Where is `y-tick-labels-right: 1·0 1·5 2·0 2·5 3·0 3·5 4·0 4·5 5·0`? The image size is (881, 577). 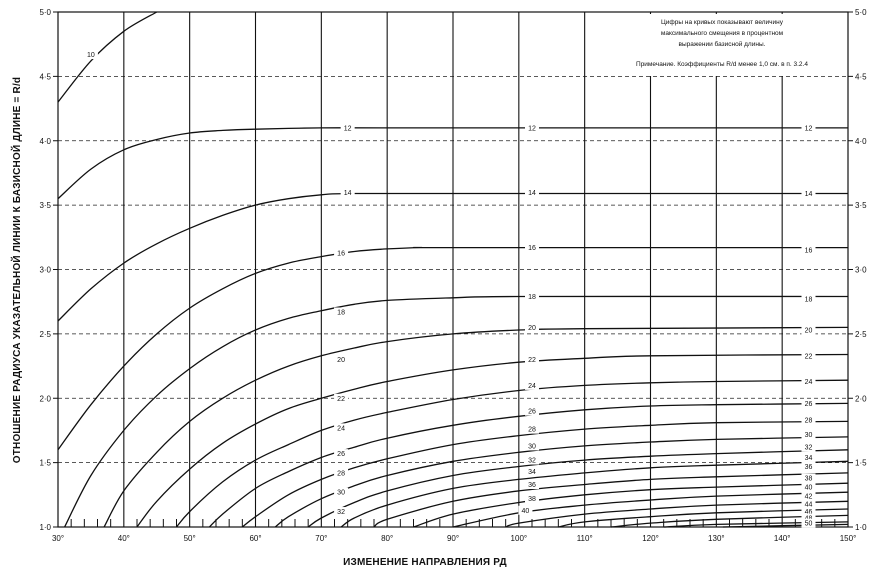 y-tick-labels-right: 1·0 1·5 2·0 2·5 3·0 3·5 4·0 4·5 5·0 is located at coordinates (857, 270).